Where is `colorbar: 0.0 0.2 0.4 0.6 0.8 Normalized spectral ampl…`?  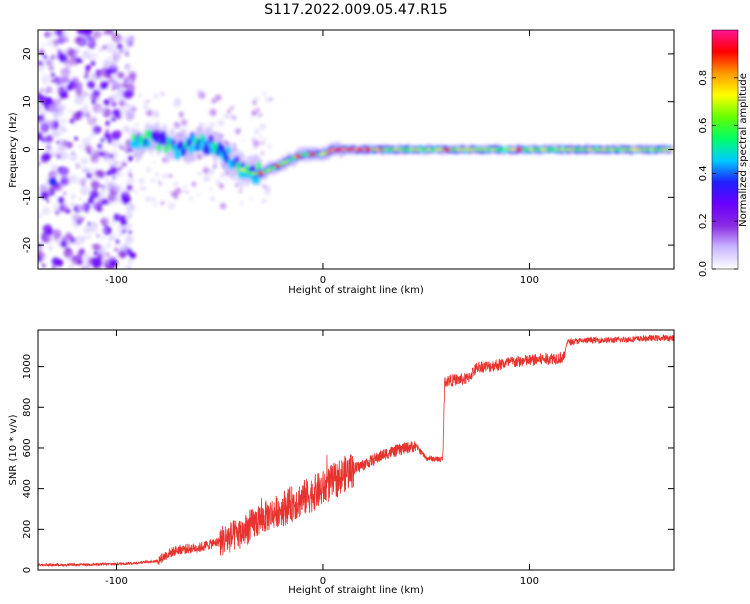 colorbar: 0.0 0.2 0.4 0.6 0.8 Normalized spectral ampl… is located at coordinates (723, 153).